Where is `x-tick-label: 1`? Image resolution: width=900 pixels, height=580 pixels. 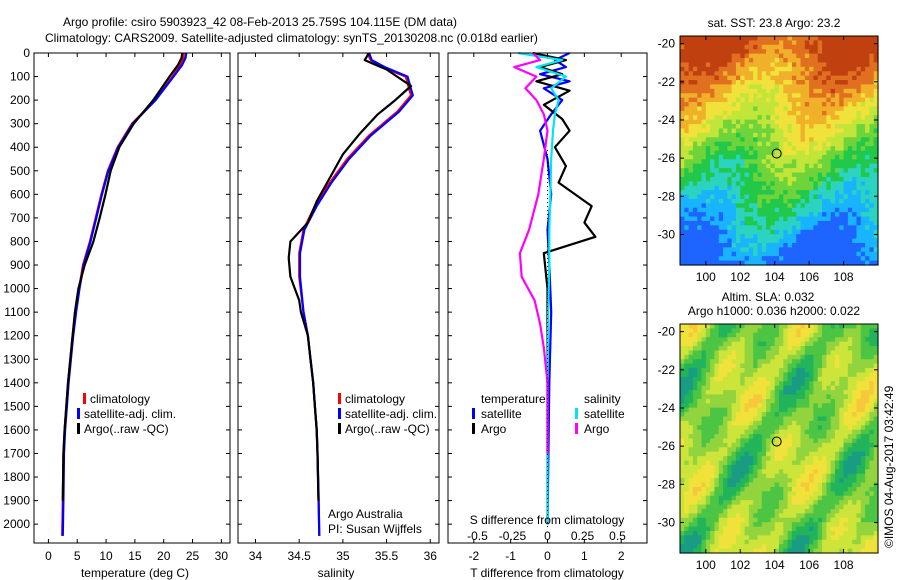 x-tick-label: 1 is located at coordinates (584, 556).